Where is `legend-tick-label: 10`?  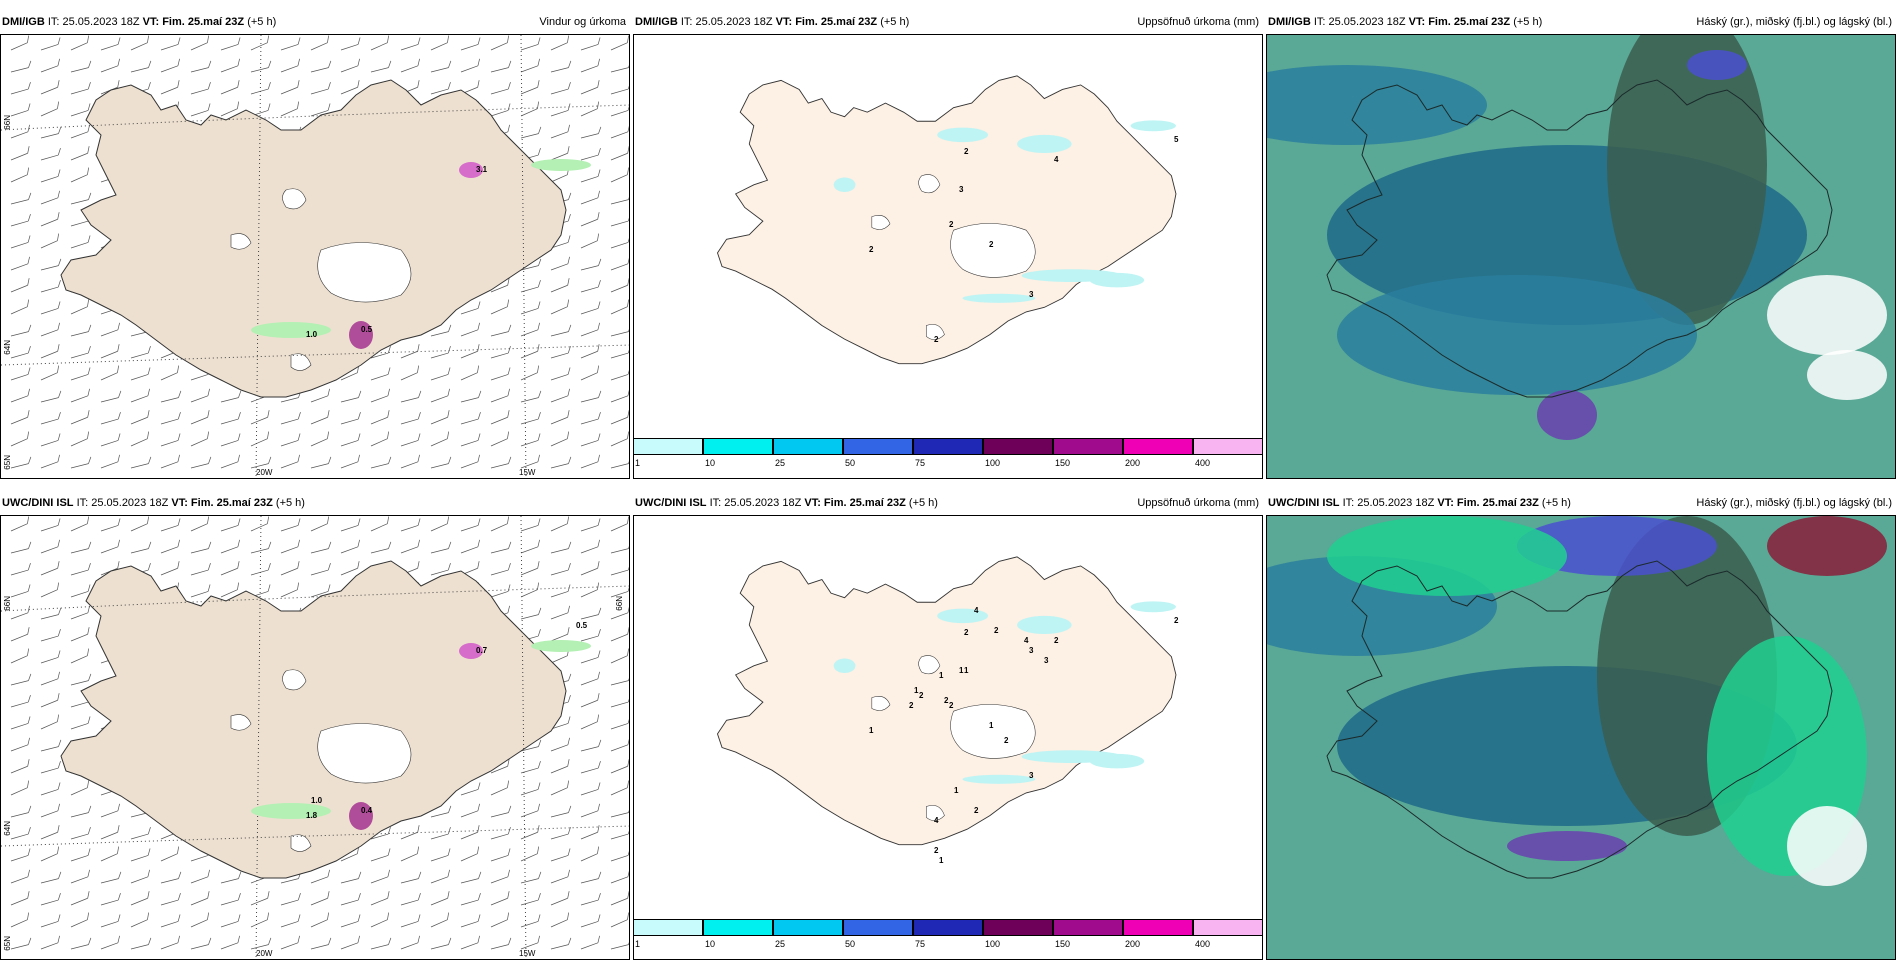
legend-tick-label: 10 is located at coordinates (710, 463).